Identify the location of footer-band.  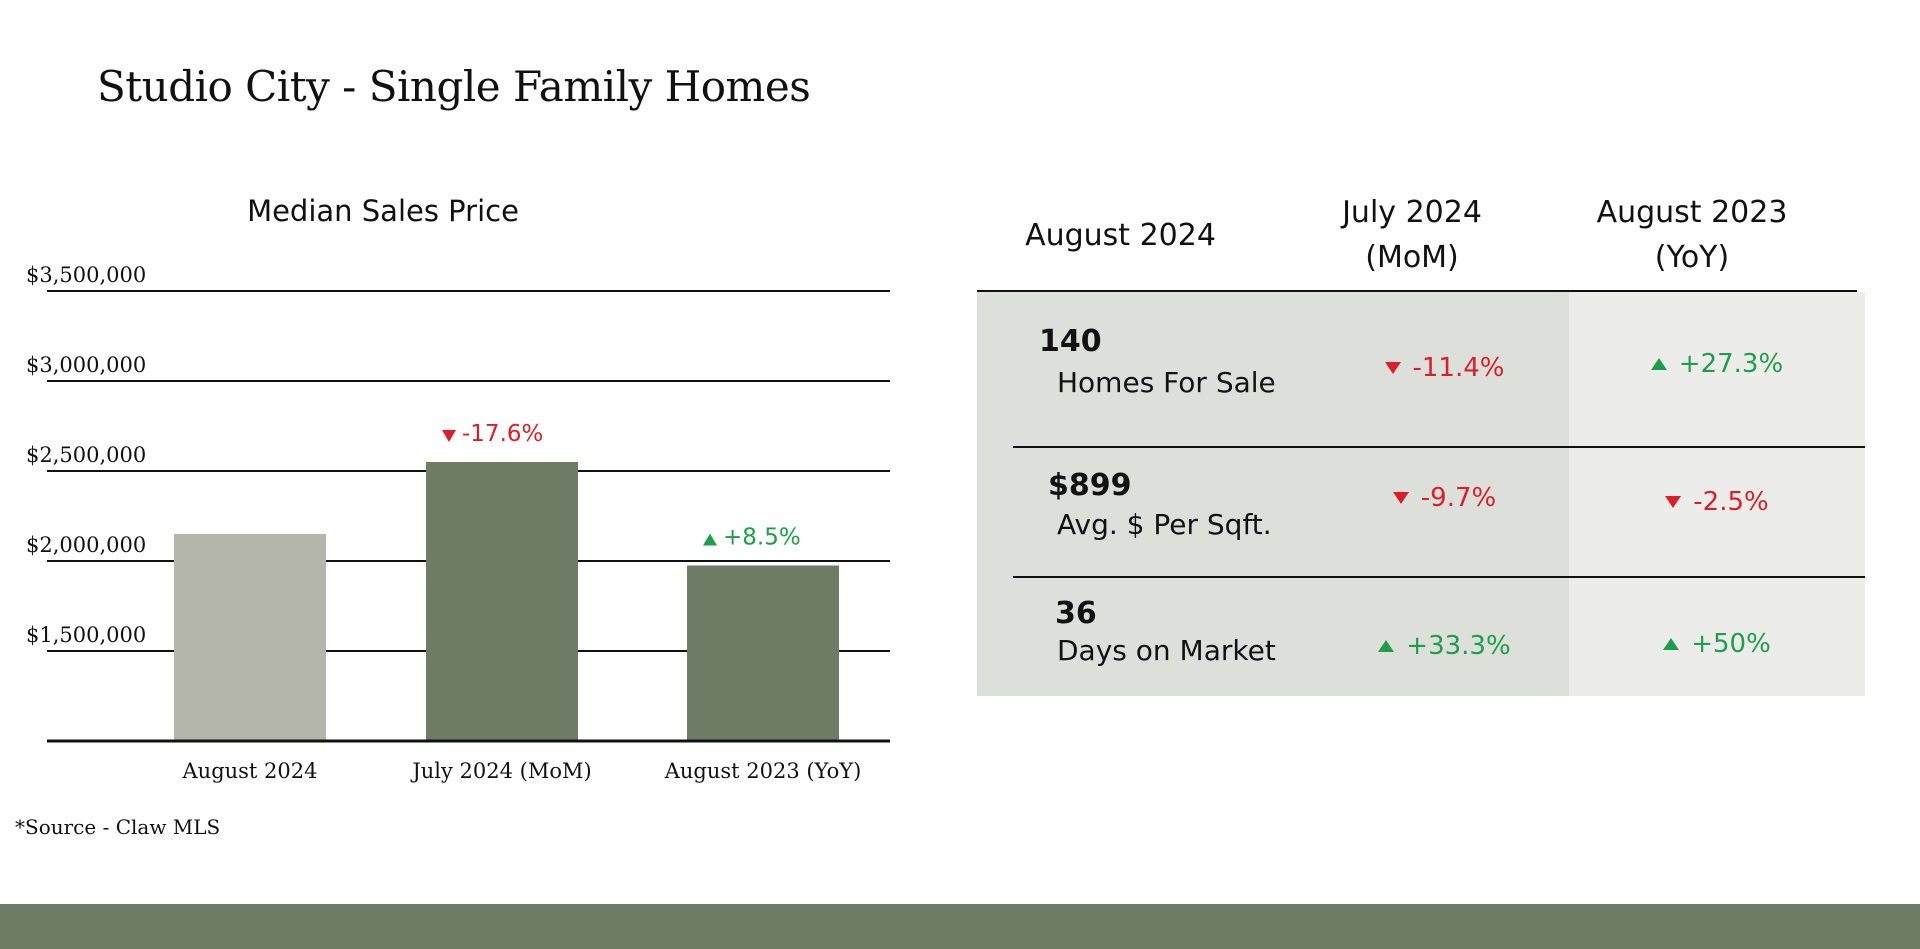
(960, 926).